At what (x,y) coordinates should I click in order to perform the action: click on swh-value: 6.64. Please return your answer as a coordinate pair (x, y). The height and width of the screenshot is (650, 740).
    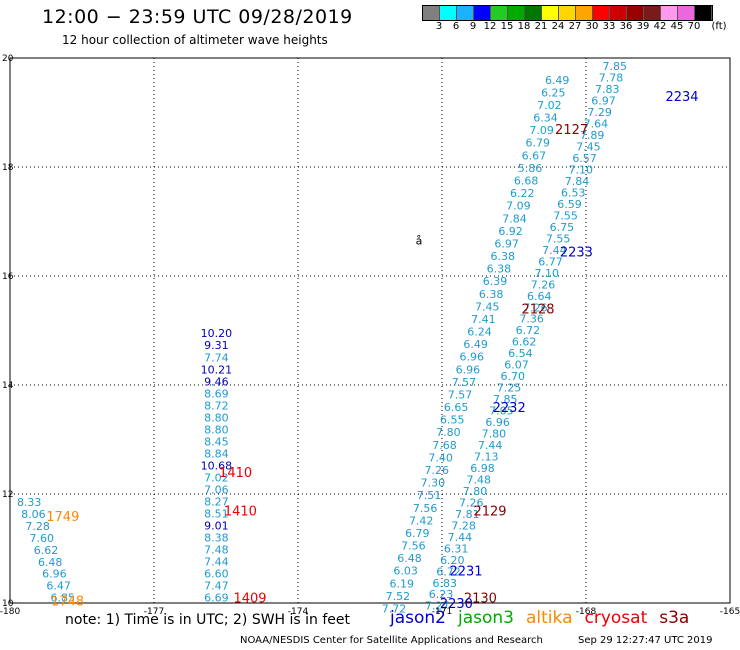
    Looking at the image, I should click on (539, 296).